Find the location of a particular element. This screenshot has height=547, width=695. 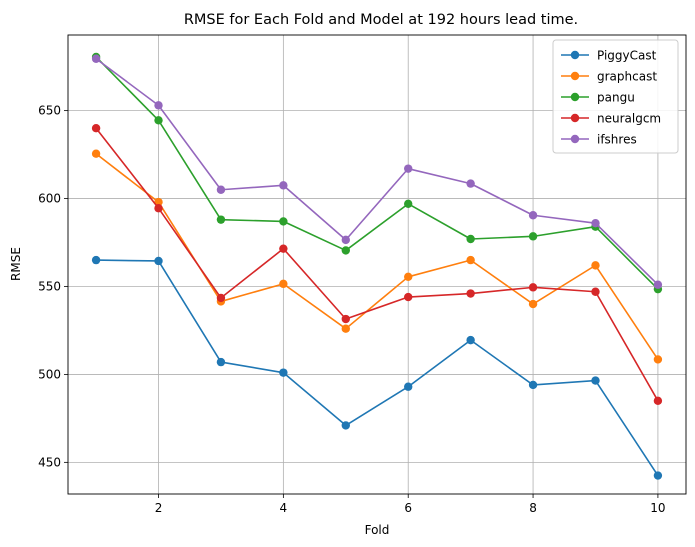

x-axis-label: Fold is located at coordinates (377, 530).